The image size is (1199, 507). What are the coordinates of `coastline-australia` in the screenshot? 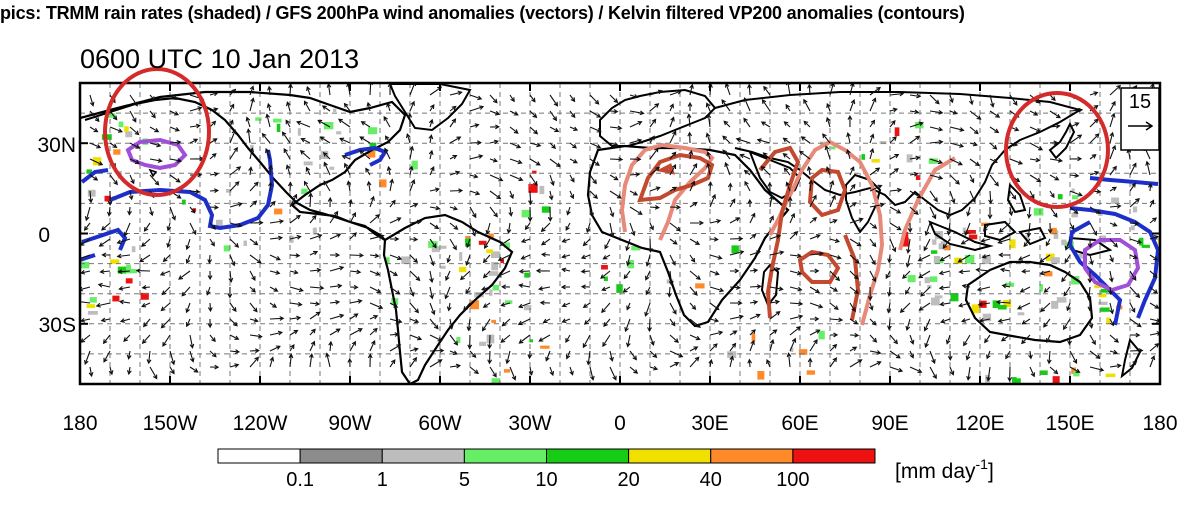 It's located at (1029, 302).